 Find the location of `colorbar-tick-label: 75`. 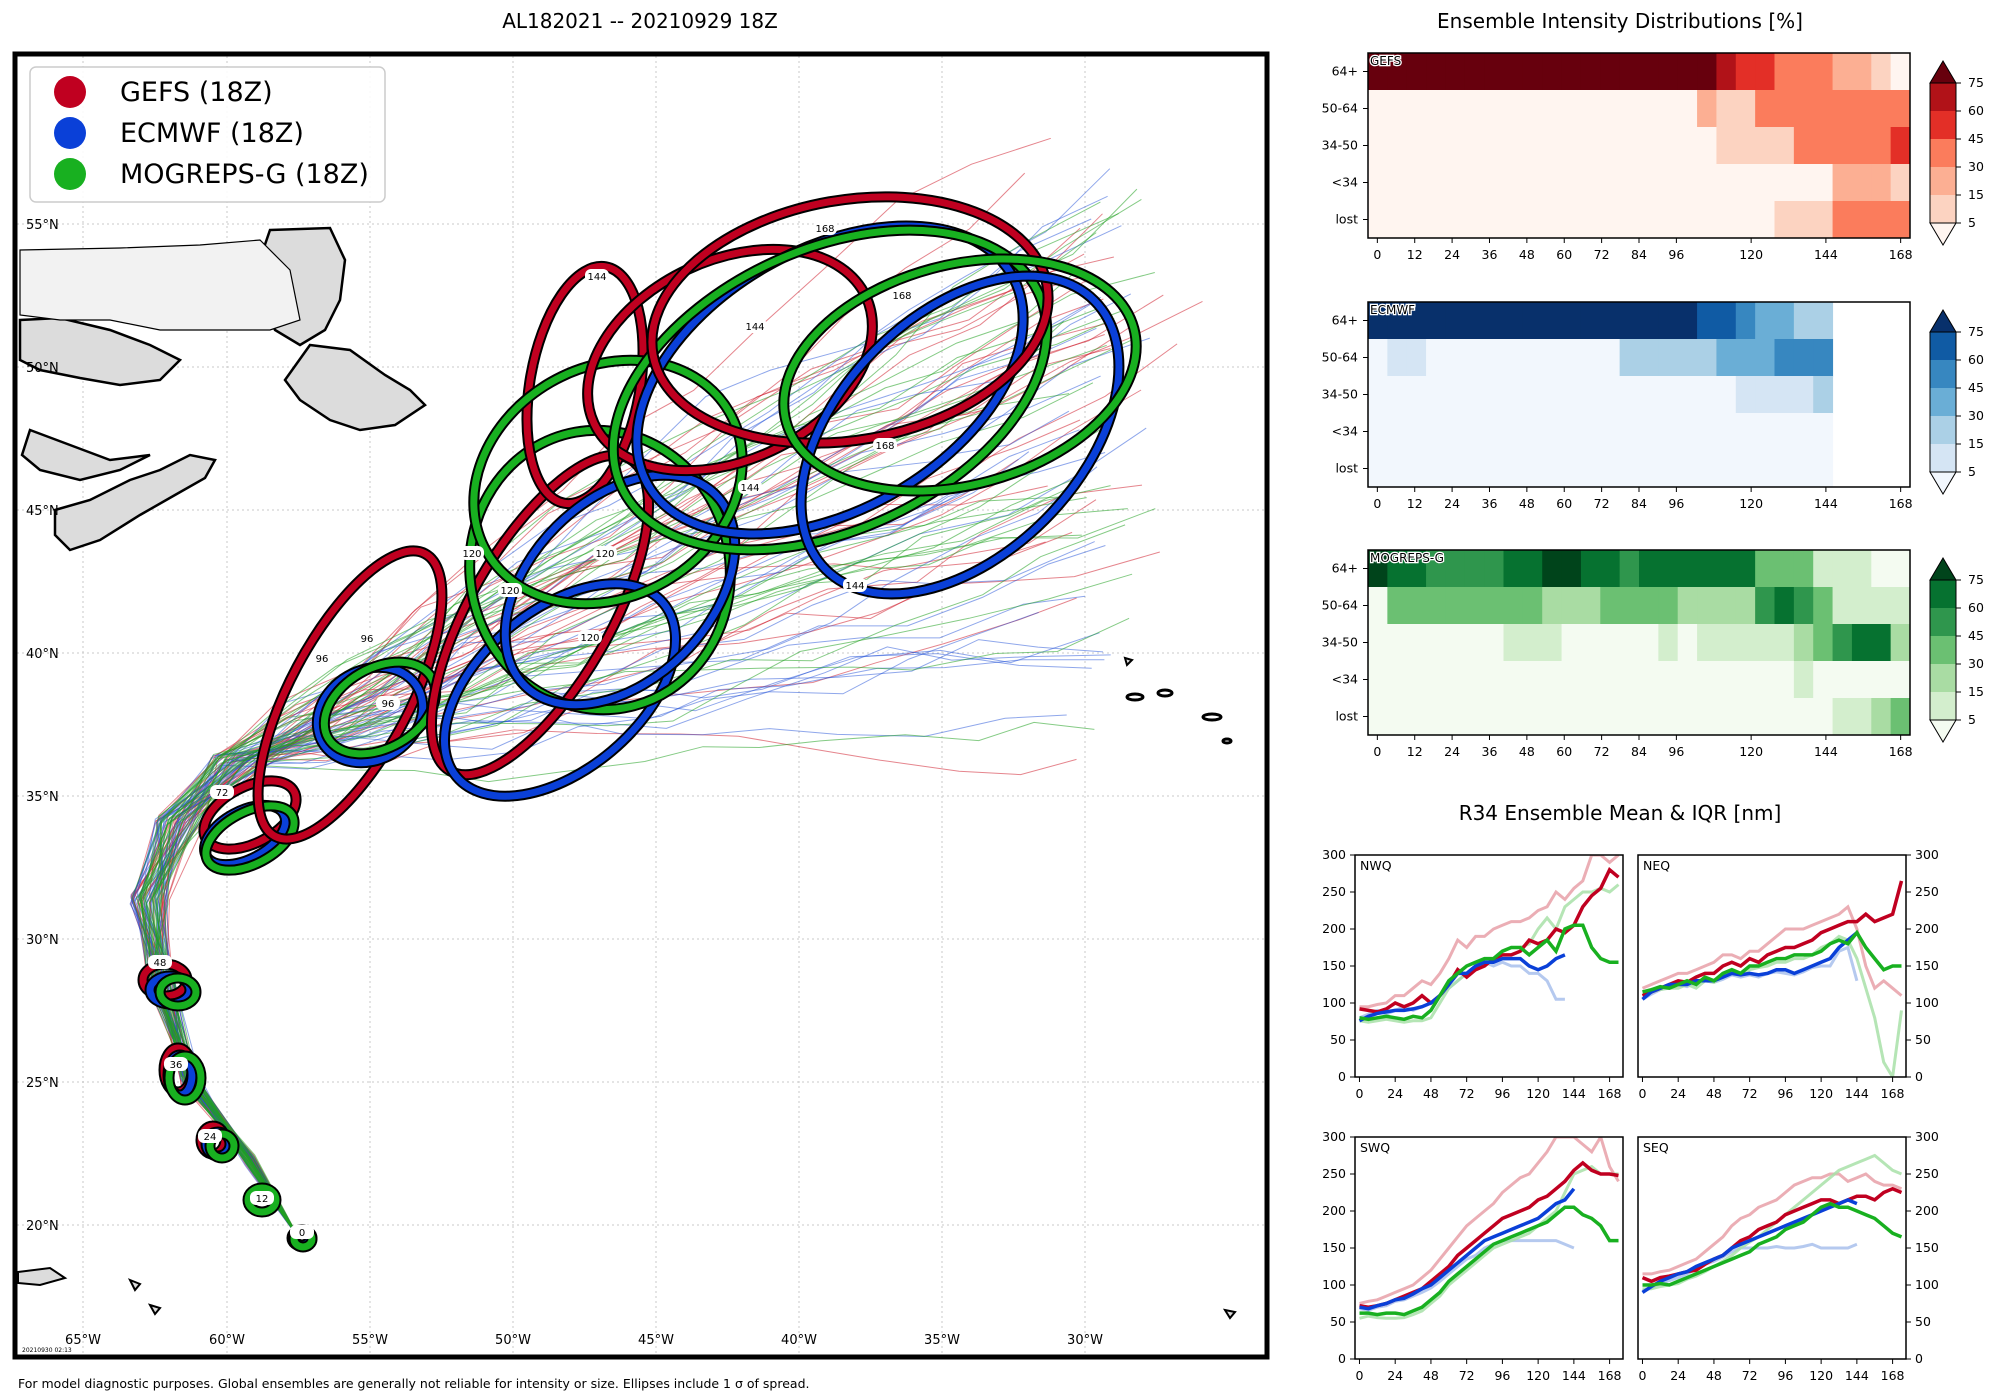

colorbar-tick-label: 75 is located at coordinates (1976, 331).